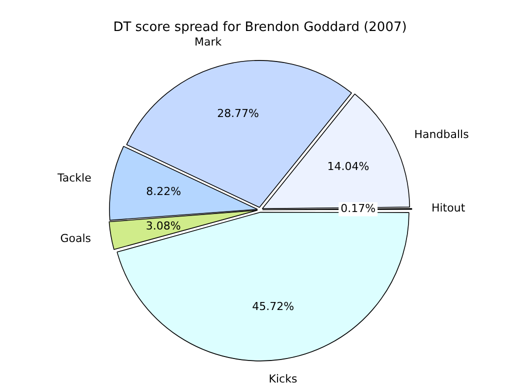  I want to click on slice-label: Hitout, so click(448, 208).